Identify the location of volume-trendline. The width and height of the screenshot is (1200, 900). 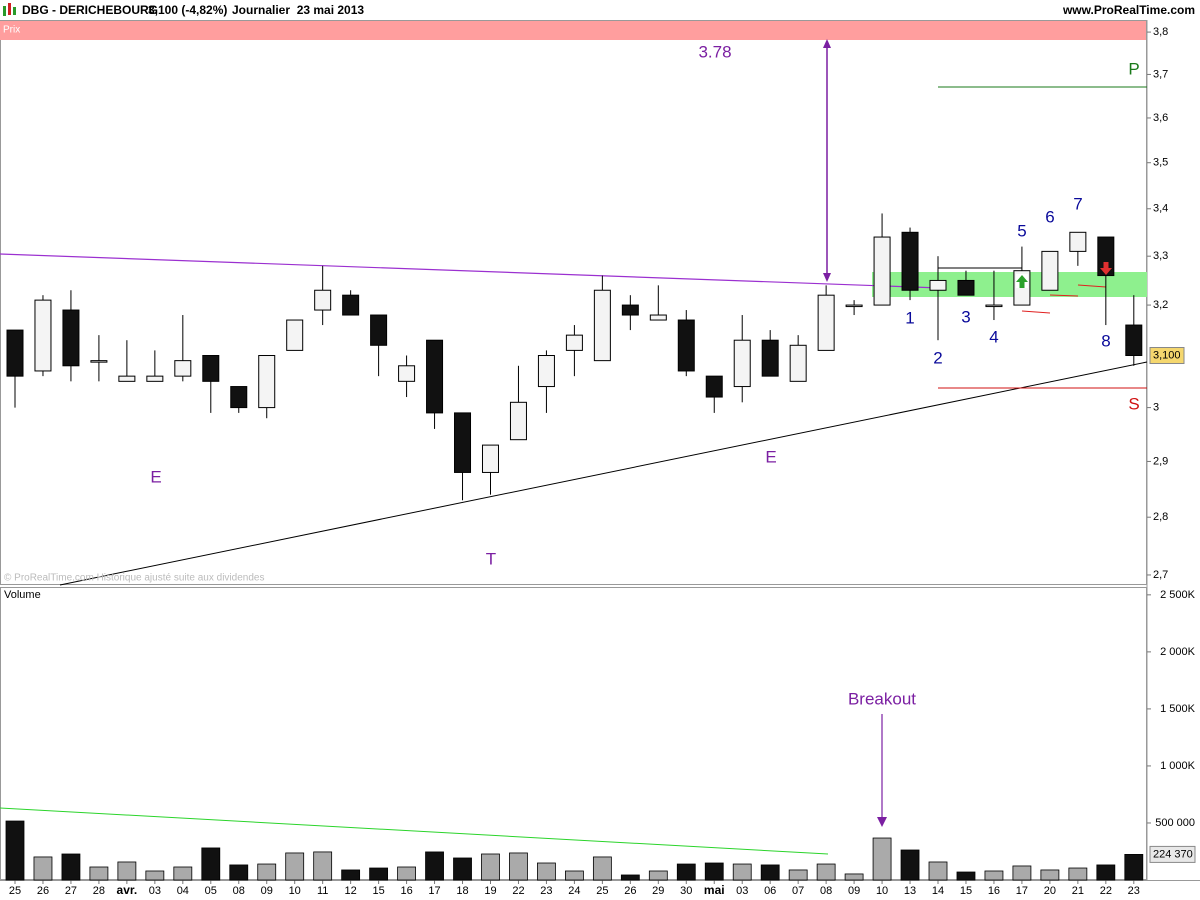
(414, 831).